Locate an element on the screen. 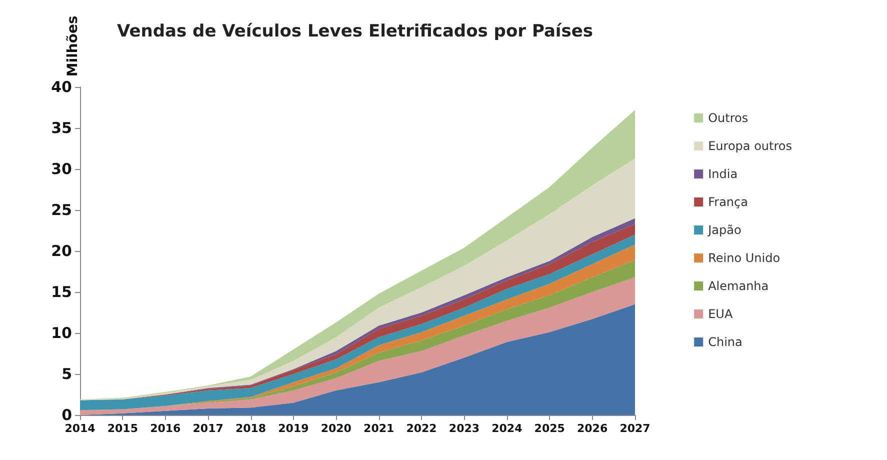 The width and height of the screenshot is (887, 460). legend-label: Alemanha is located at coordinates (738, 286).